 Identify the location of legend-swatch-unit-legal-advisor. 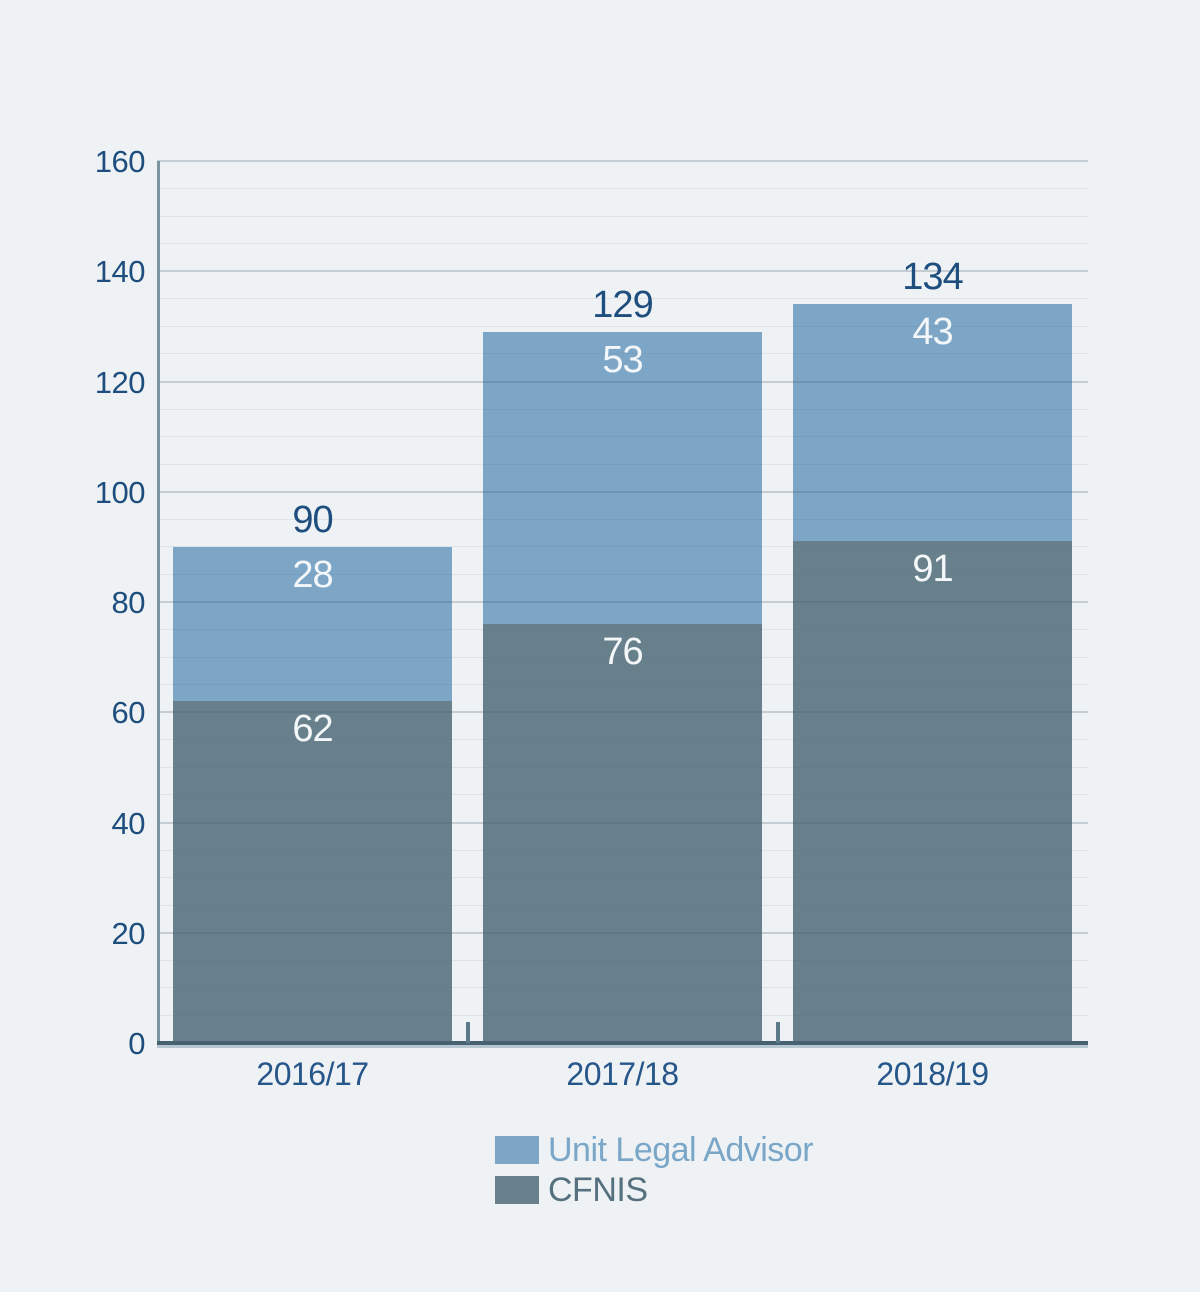
(517, 1150).